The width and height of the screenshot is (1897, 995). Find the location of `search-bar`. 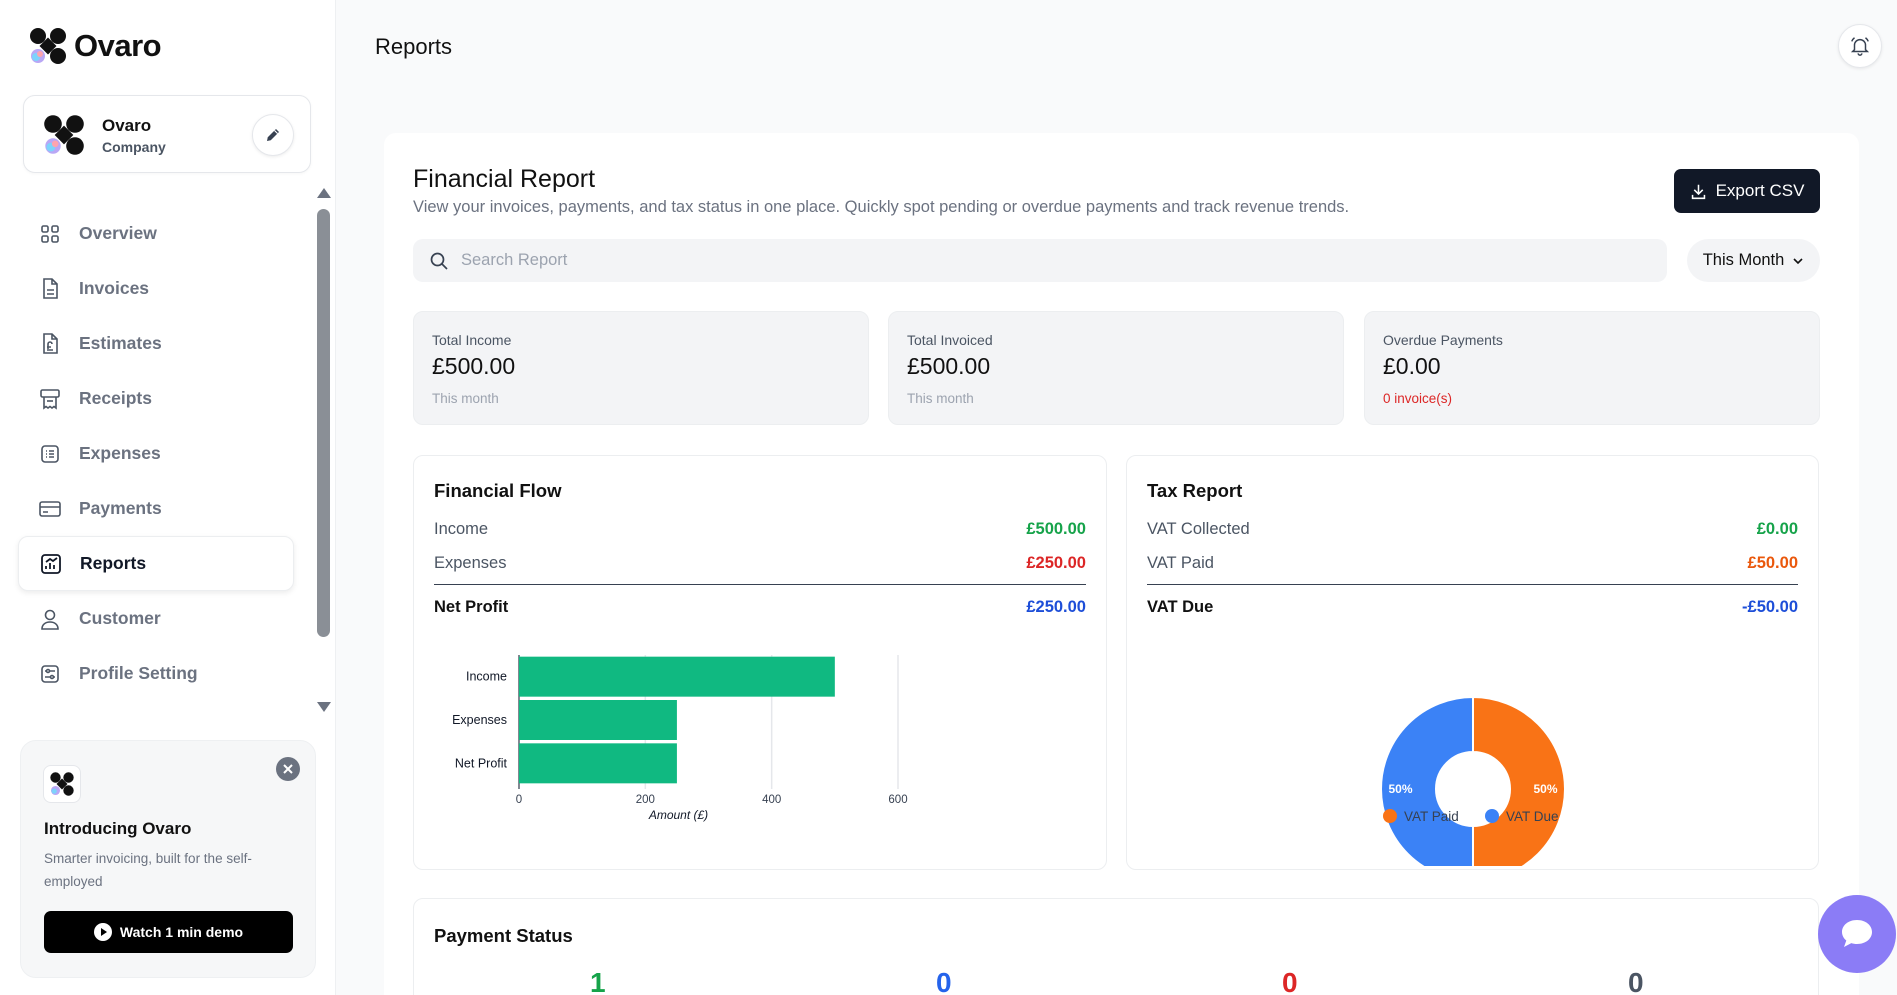

search-bar is located at coordinates (1040, 260).